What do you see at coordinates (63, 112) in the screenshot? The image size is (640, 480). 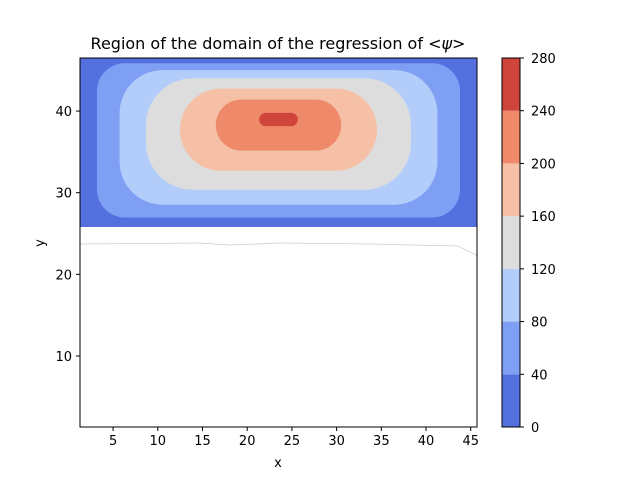 I see `y-tick-label: 40` at bounding box center [63, 112].